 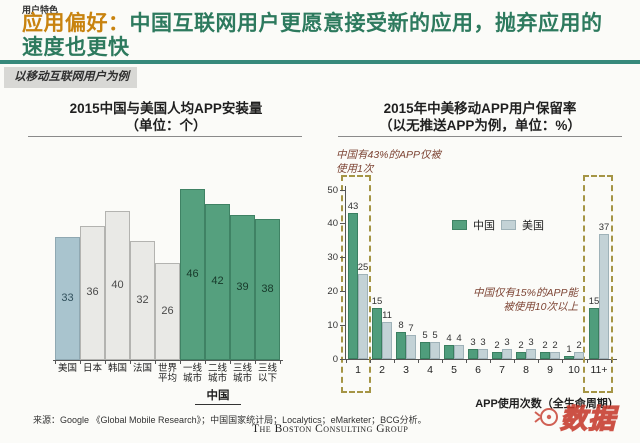 What do you see at coordinates (599, 370) in the screenshot?
I see `right-category-label-11+: 11+` at bounding box center [599, 370].